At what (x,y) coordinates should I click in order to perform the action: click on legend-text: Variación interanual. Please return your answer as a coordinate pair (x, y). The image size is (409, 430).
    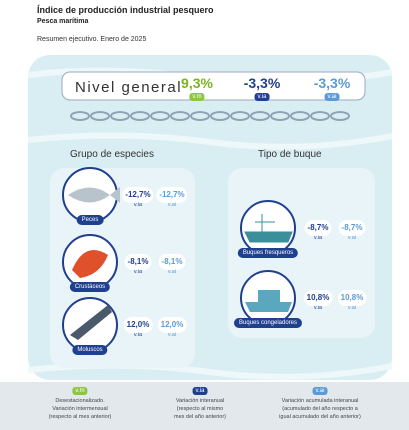
    Looking at the image, I should click on (200, 401).